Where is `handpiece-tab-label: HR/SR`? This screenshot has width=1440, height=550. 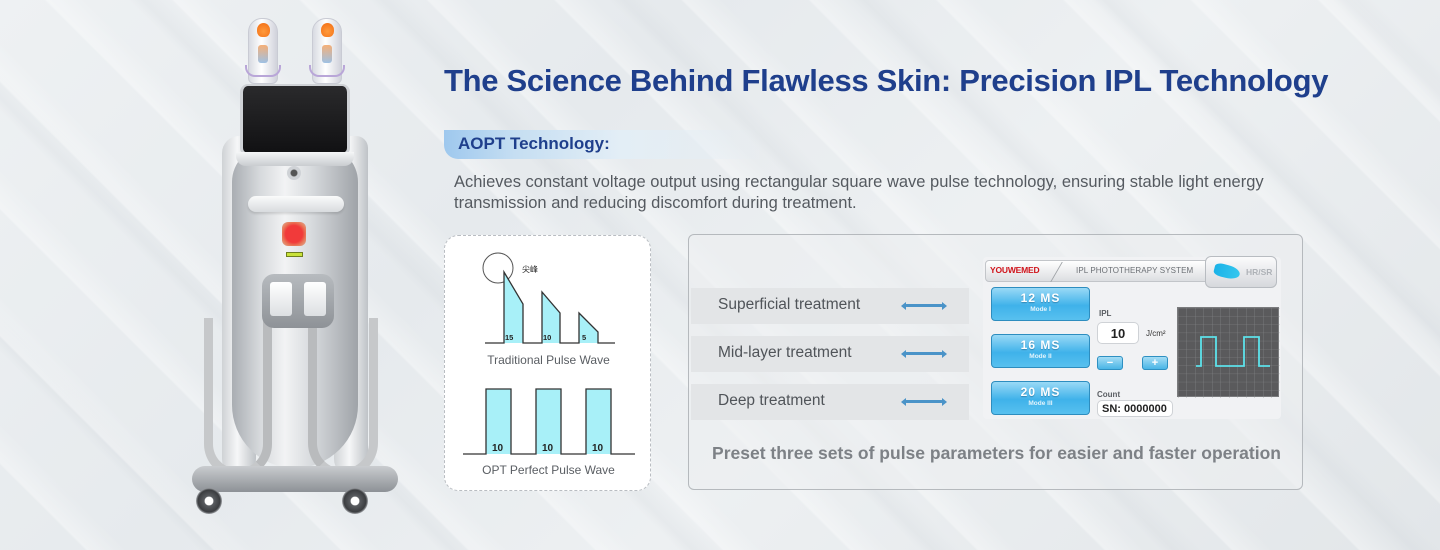 handpiece-tab-label: HR/SR is located at coordinates (1259, 272).